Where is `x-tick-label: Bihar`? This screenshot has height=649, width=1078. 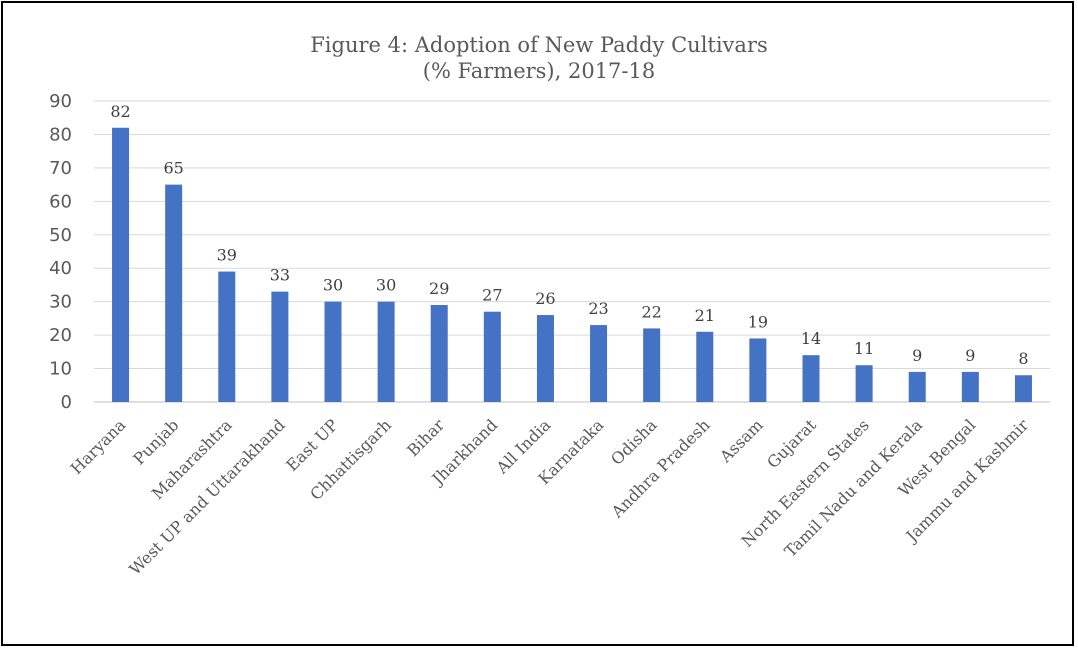 x-tick-label: Bihar is located at coordinates (425, 437).